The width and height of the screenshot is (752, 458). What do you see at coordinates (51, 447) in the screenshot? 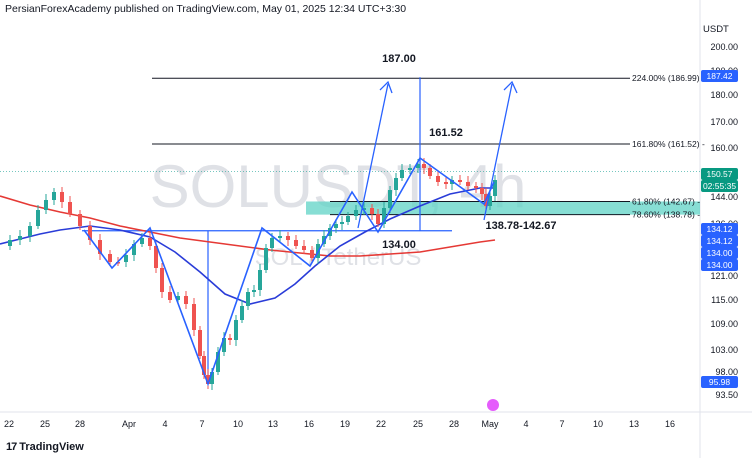
I see `footer-brand-text: TradingView` at bounding box center [51, 447].